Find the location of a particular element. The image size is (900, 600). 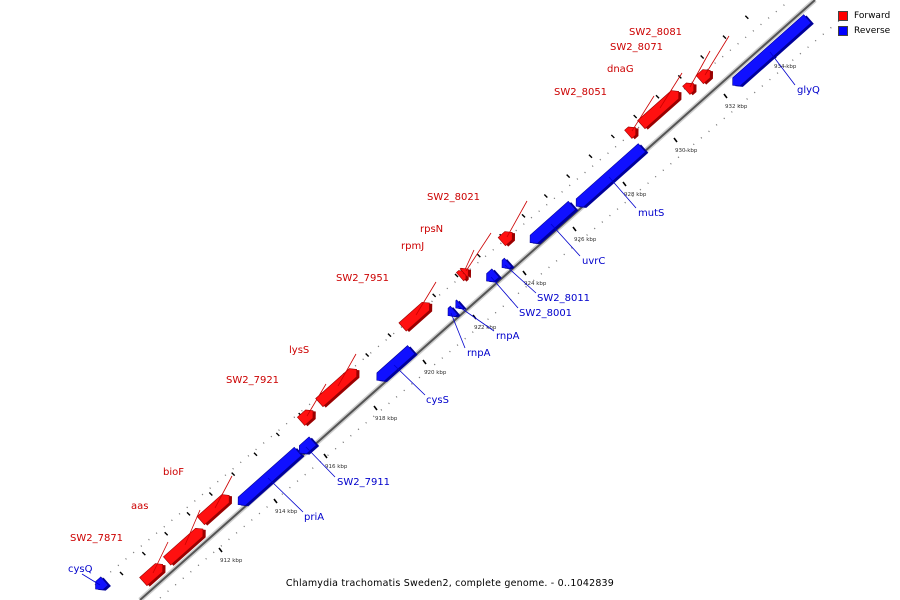

gene-rpsn: rpsN is located at coordinates (456, 251).